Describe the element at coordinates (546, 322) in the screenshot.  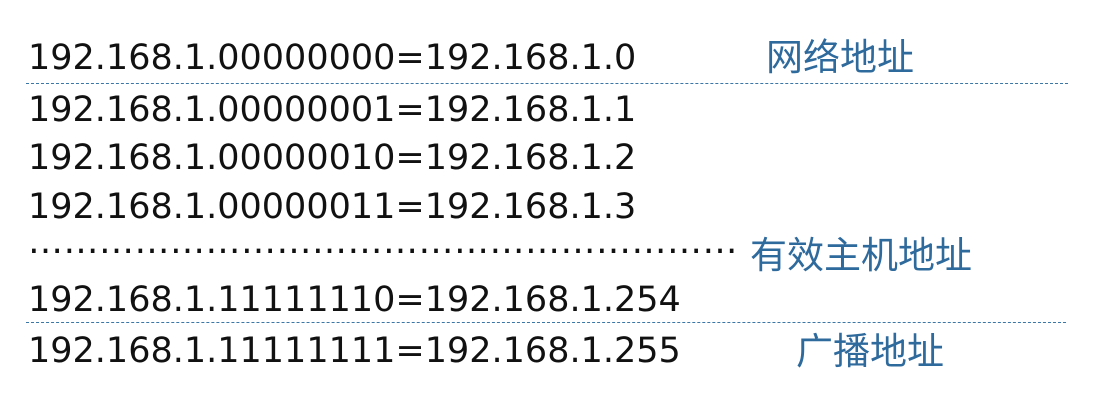
I see `divider-broadcast` at that location.